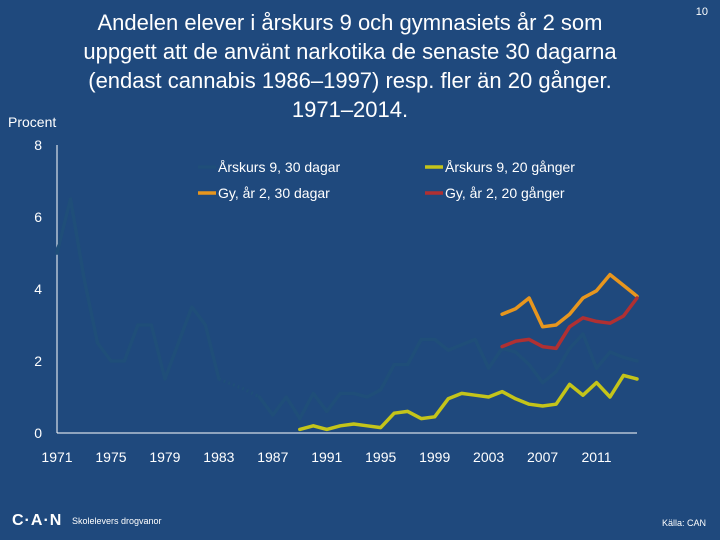  What do you see at coordinates (37, 520) in the screenshot?
I see `can-logo: C·A·N` at bounding box center [37, 520].